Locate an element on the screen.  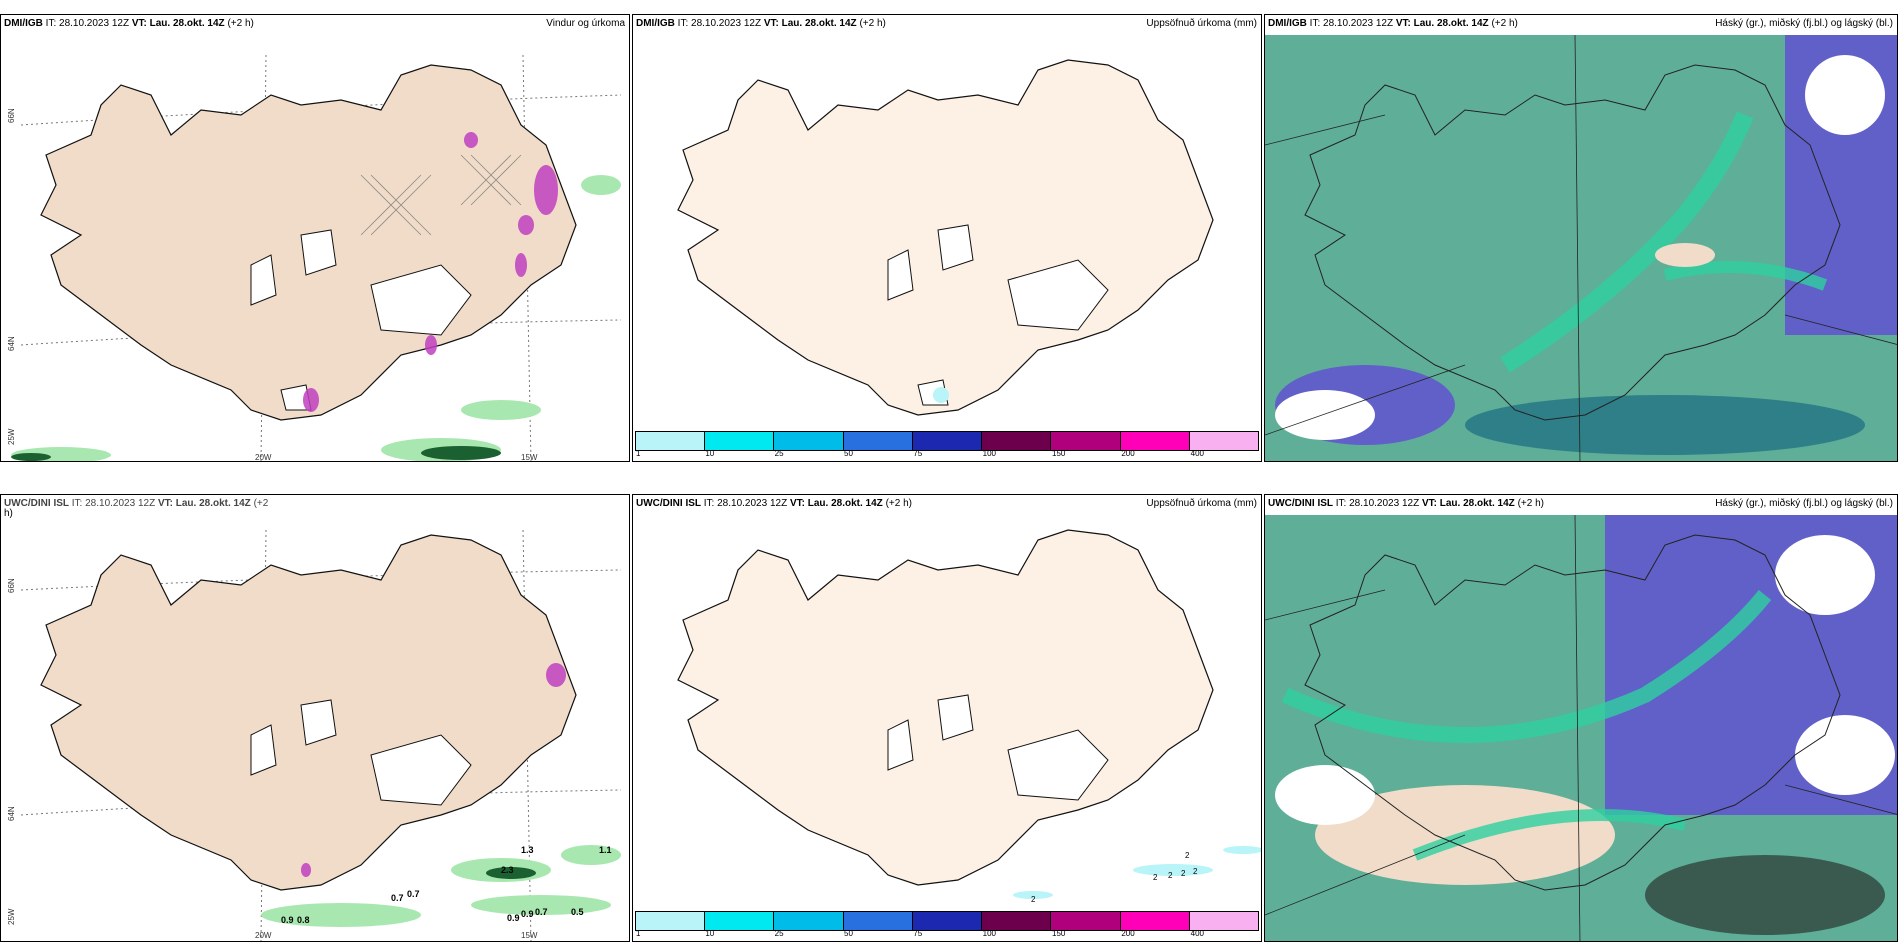
precip-label: 2.3 is located at coordinates (507, 870).